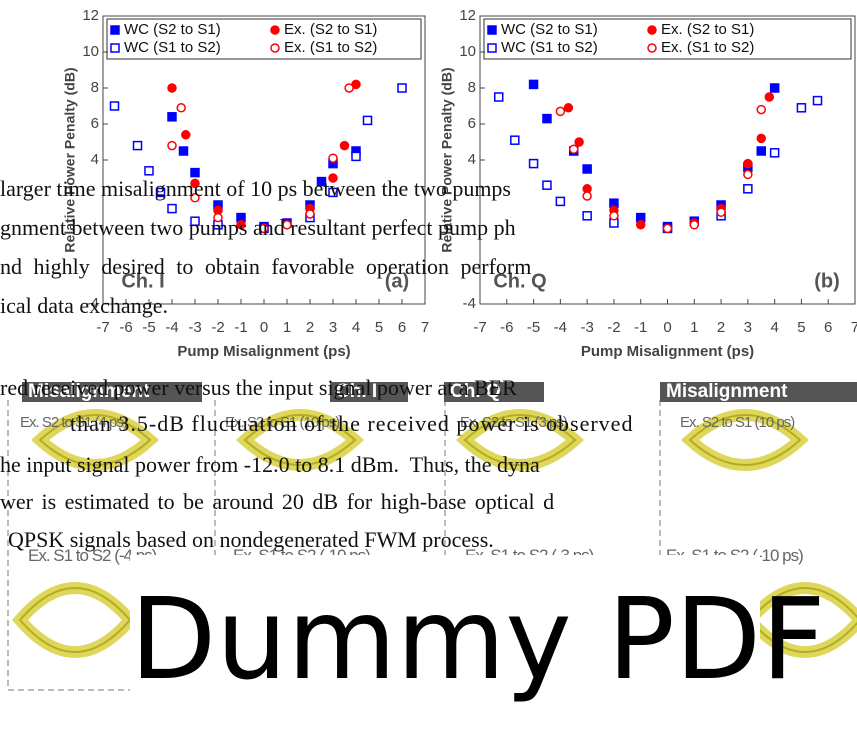 The image size is (857, 736). I want to click on eye-diagram, so click(75, 620).